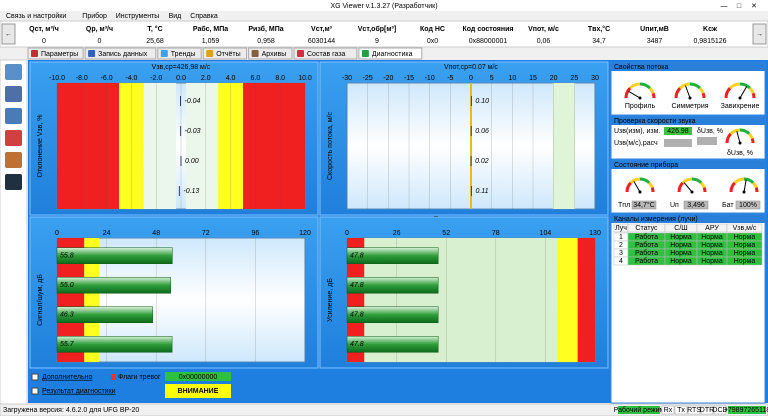  Describe the element at coordinates (94, 16) in the screenshot. I see `menu-item: Прибор` at that location.